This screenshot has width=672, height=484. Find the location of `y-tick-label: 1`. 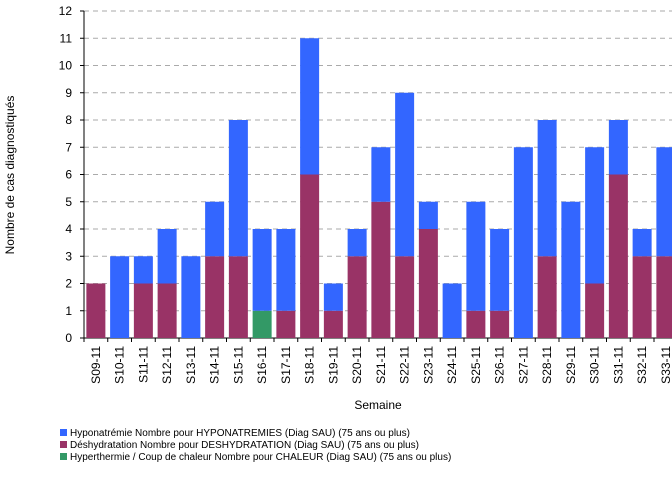

y-tick-label: 1 is located at coordinates (68, 311).